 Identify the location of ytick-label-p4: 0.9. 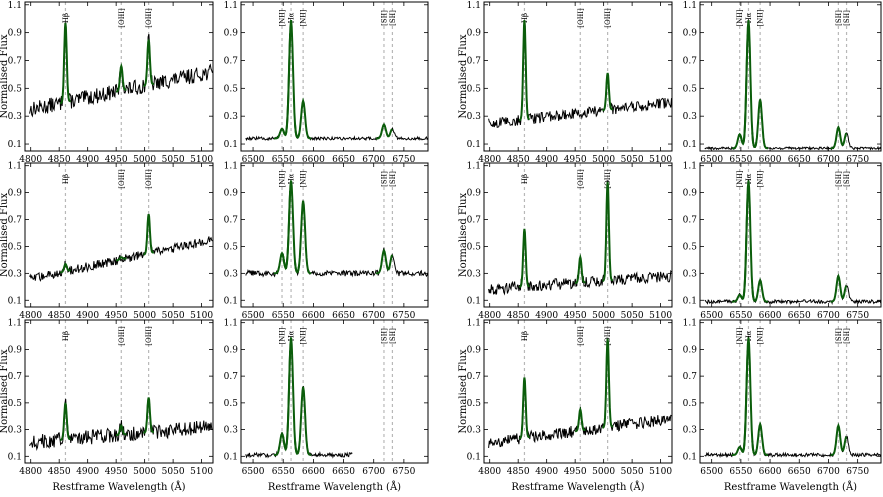
(690, 34).